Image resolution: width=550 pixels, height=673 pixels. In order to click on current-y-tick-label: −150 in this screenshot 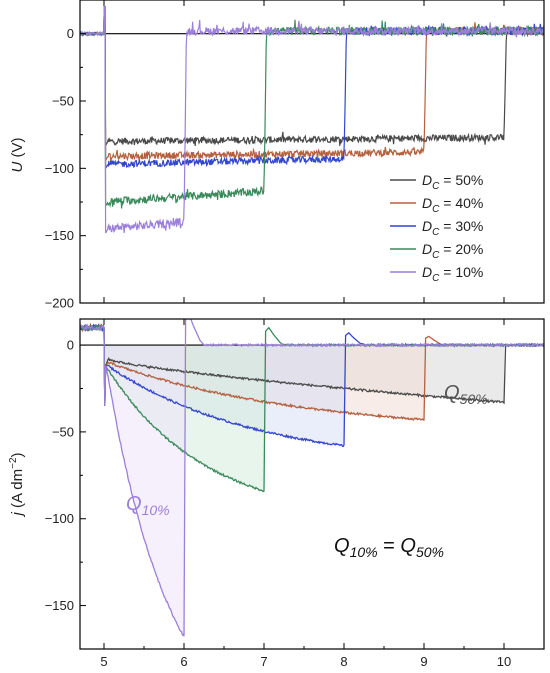, I will do `click(59, 605)`.